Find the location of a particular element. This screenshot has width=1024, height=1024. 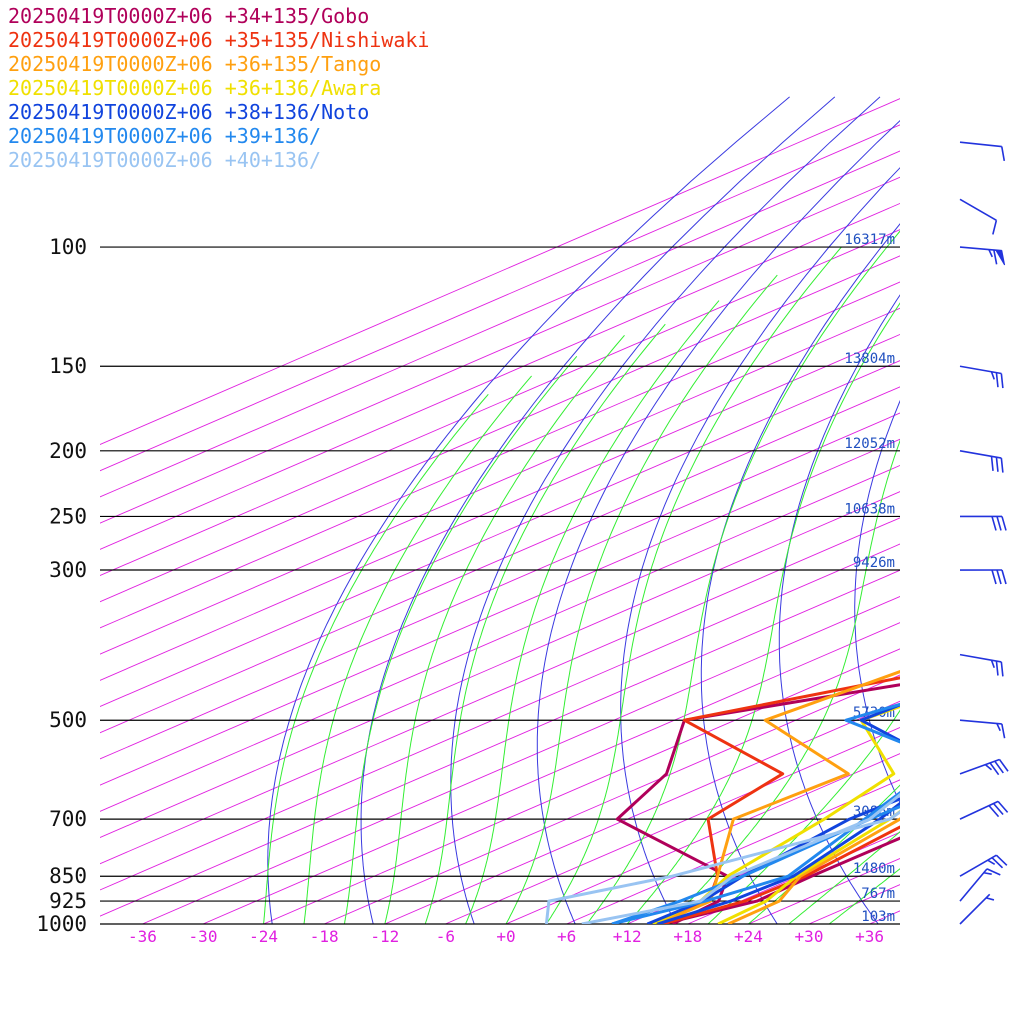

height-label: 767m is located at coordinates (878, 894).